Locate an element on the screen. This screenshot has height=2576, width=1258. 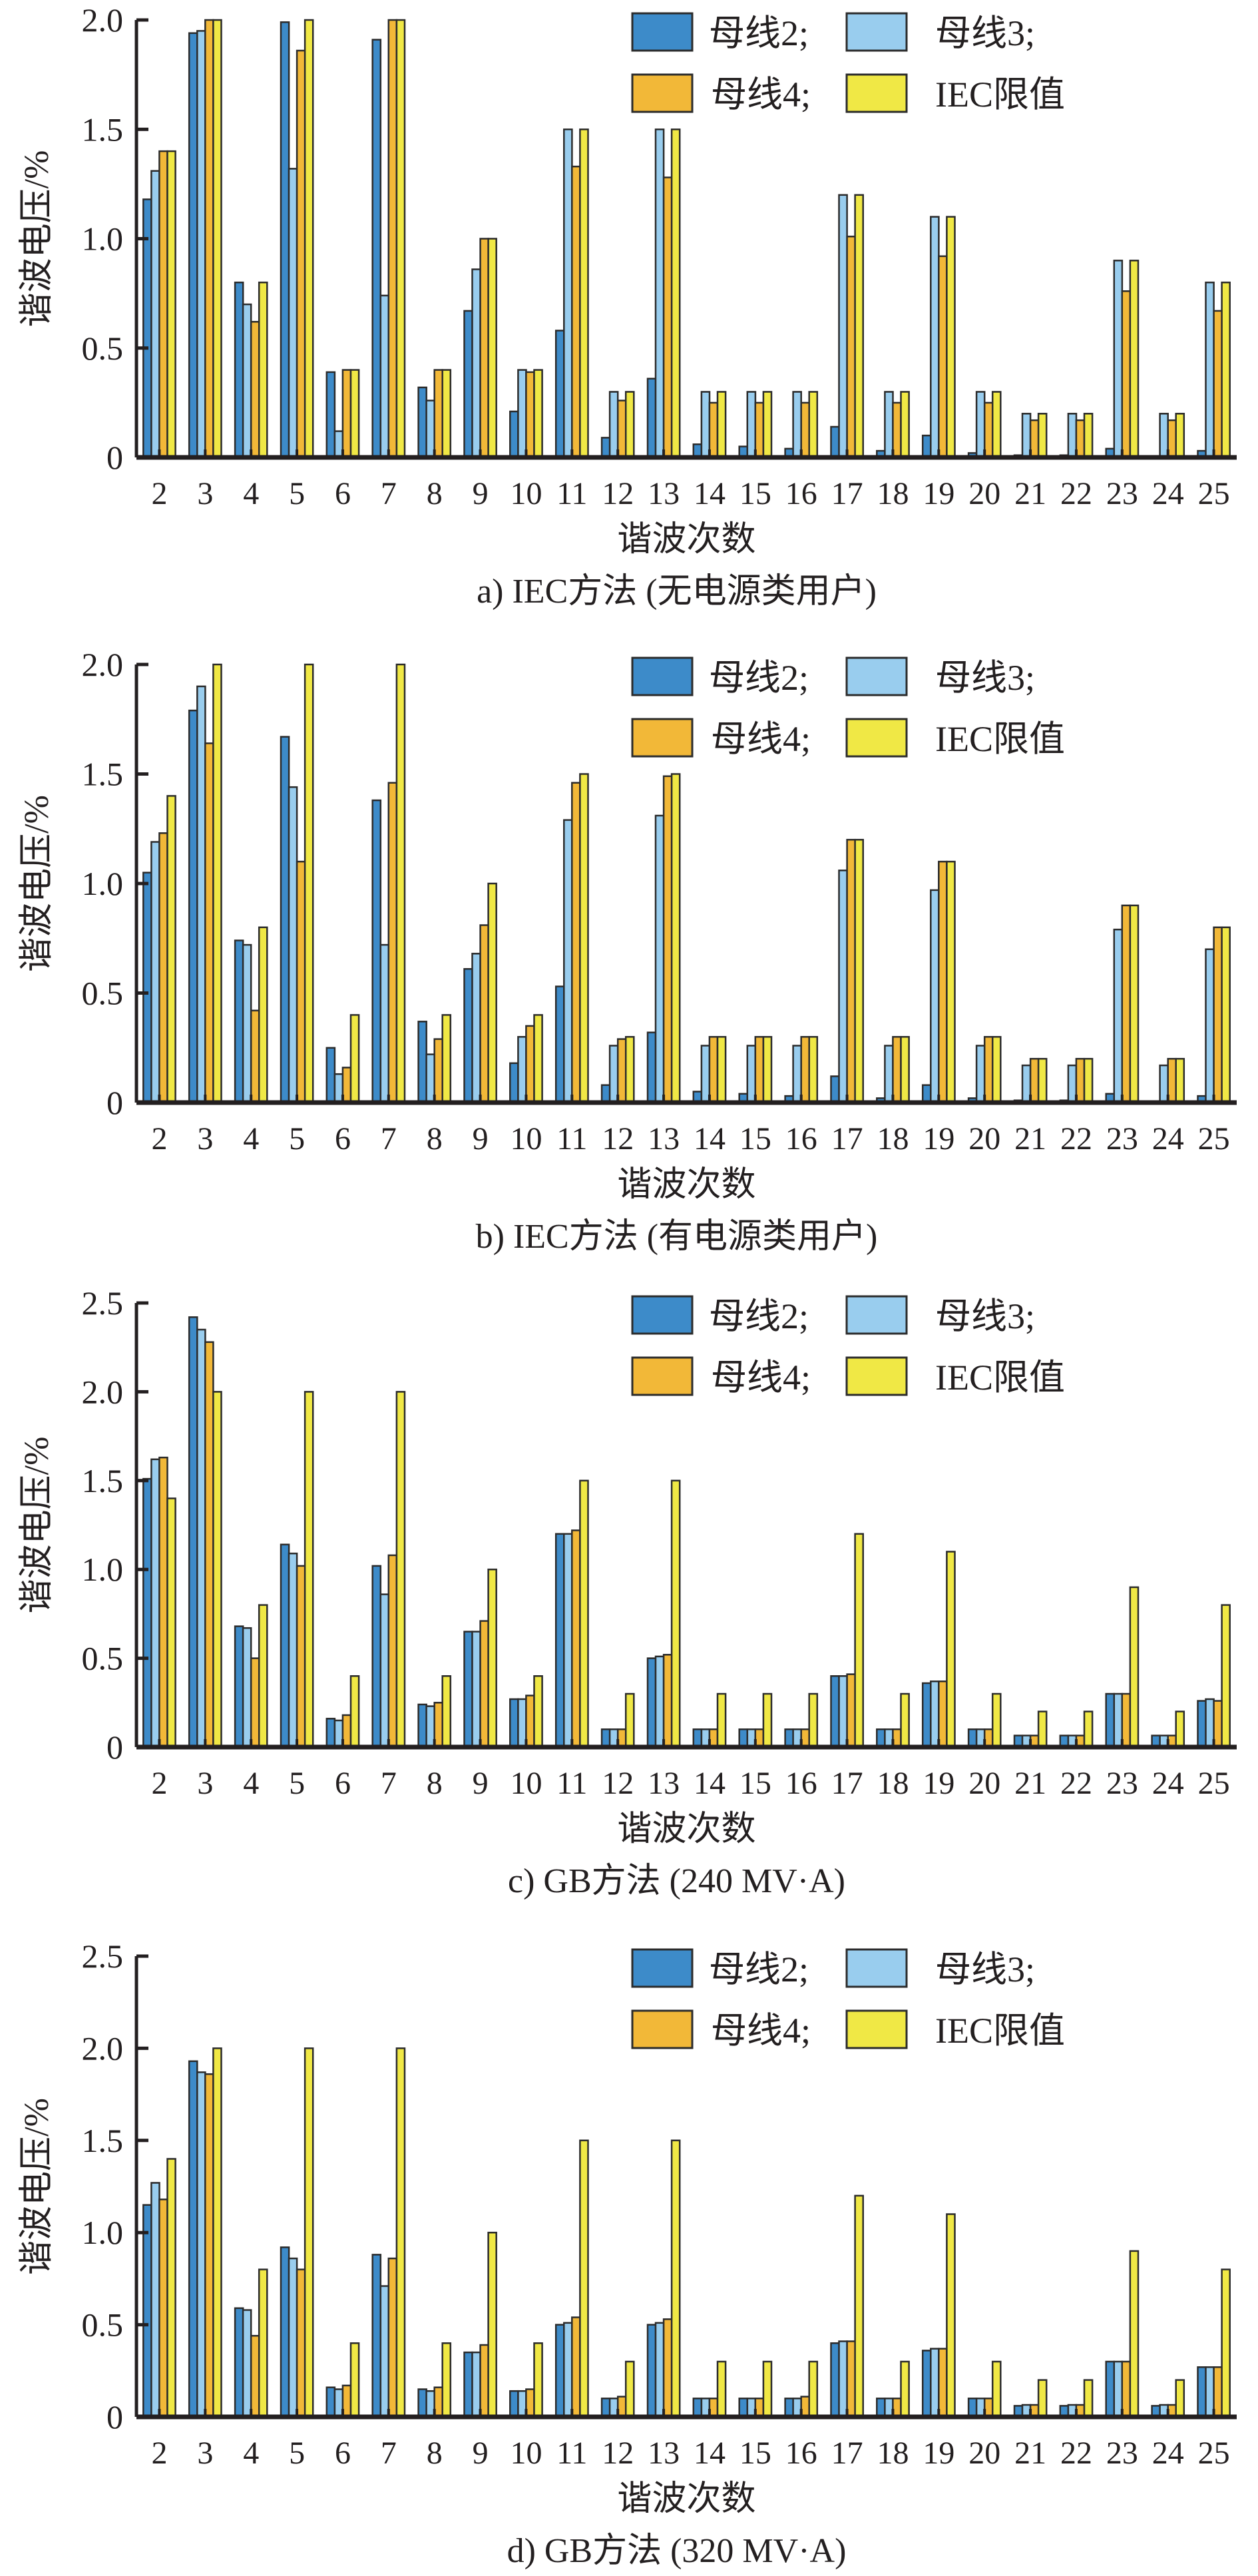
x-tick-label: 21 is located at coordinates (1030, 2454).